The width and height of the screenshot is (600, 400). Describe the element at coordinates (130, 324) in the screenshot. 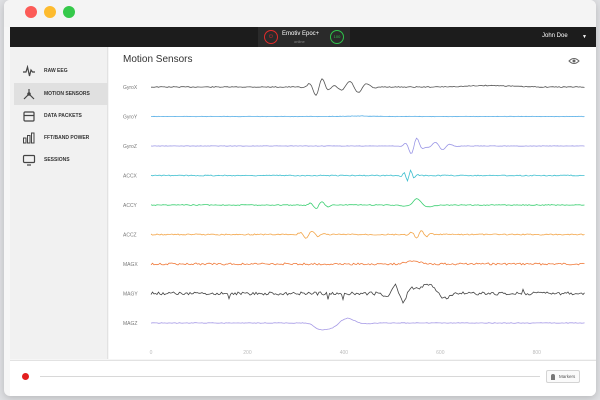

I see `series-label: MAGZ` at that location.